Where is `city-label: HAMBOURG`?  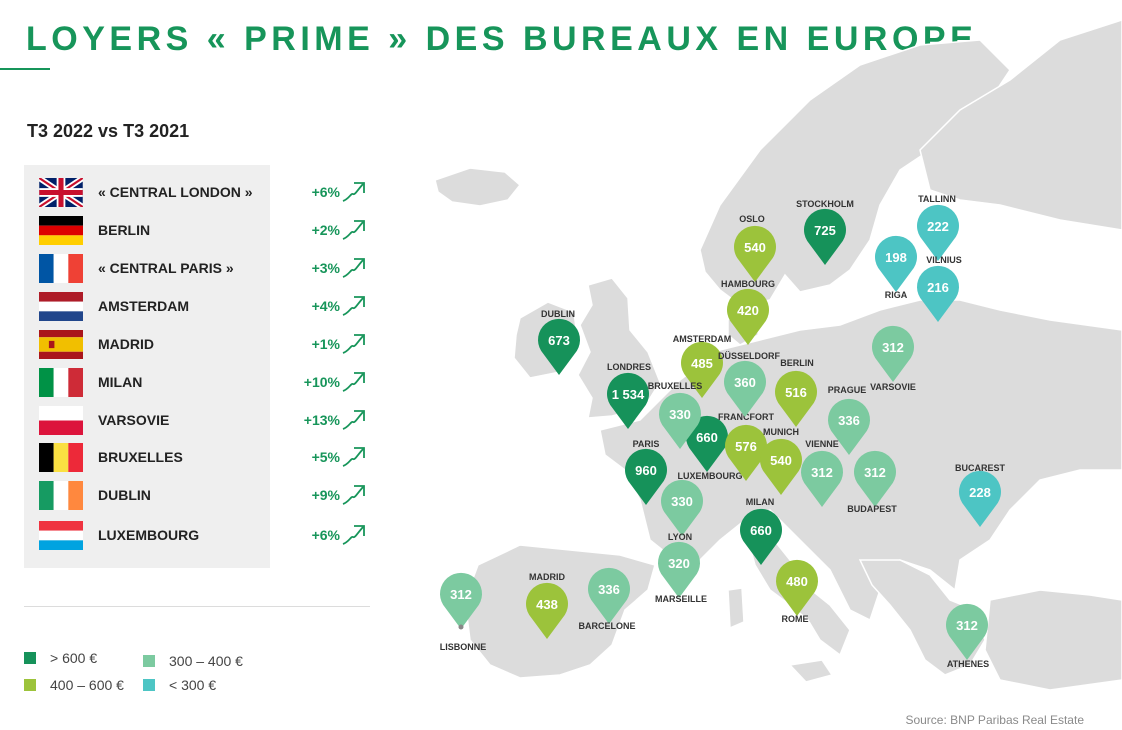 city-label: HAMBOURG is located at coordinates (748, 284).